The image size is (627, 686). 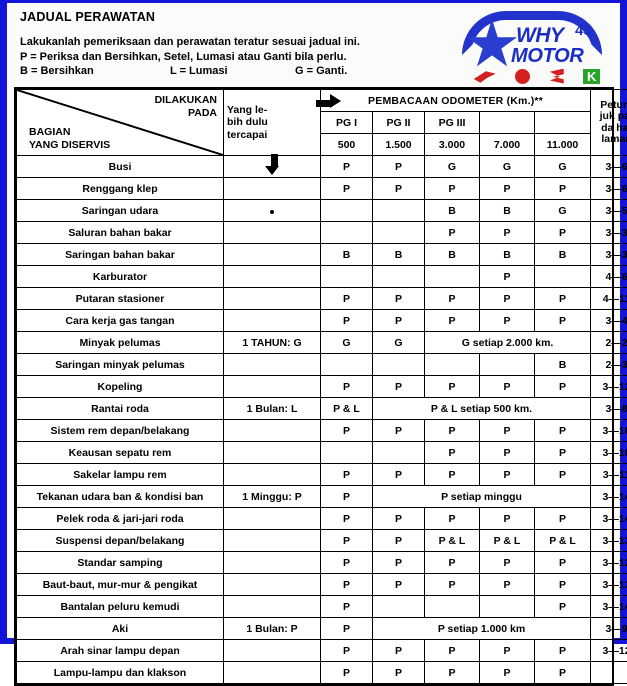 I want to click on row-part-name: Busi, so click(x=120, y=167).